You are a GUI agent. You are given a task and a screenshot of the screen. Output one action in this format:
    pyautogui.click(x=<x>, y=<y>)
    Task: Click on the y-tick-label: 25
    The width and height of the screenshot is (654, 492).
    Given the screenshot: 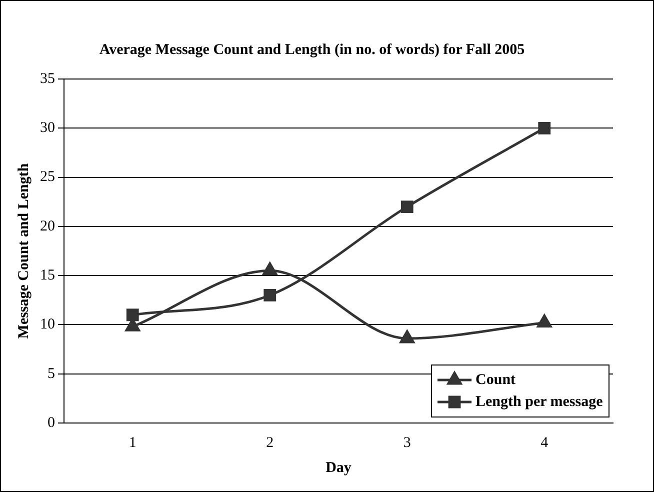 What is the action you would take?
    pyautogui.click(x=47, y=177)
    